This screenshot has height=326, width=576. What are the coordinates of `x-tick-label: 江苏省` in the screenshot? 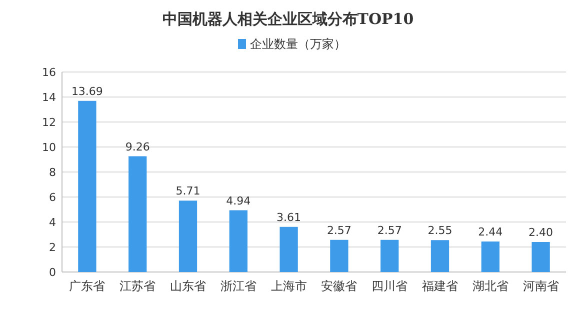 It's located at (138, 286).